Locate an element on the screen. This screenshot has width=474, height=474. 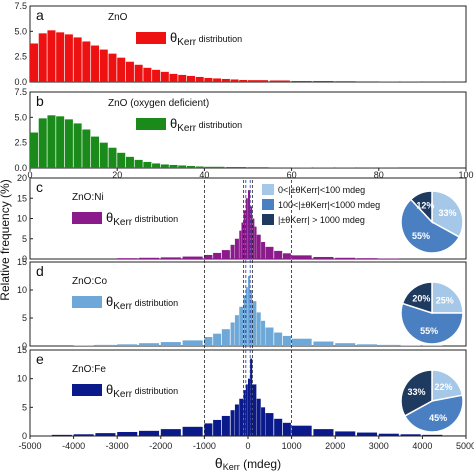
pie-legend-label: |±θKerr| > 1000 mdeg is located at coordinates (321, 220).